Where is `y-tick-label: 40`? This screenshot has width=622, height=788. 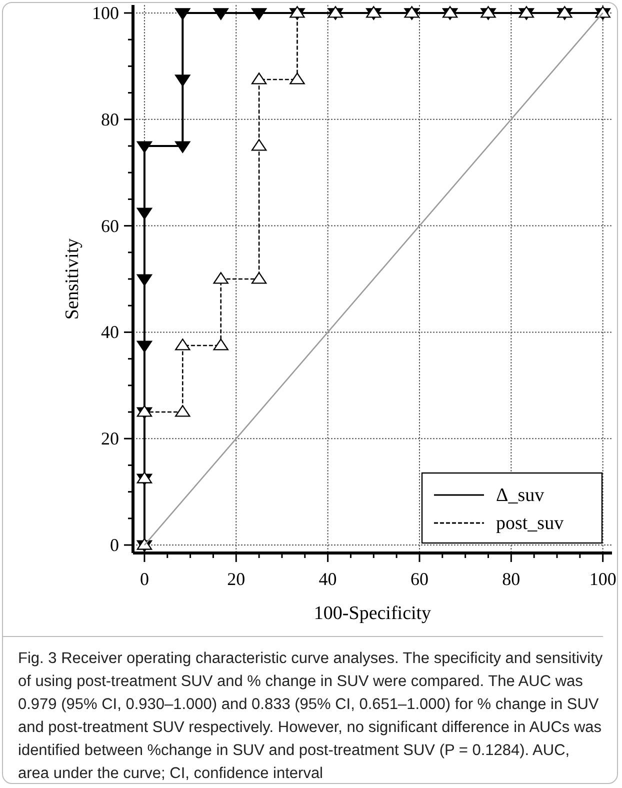 y-tick-label: 40 is located at coordinates (110, 332).